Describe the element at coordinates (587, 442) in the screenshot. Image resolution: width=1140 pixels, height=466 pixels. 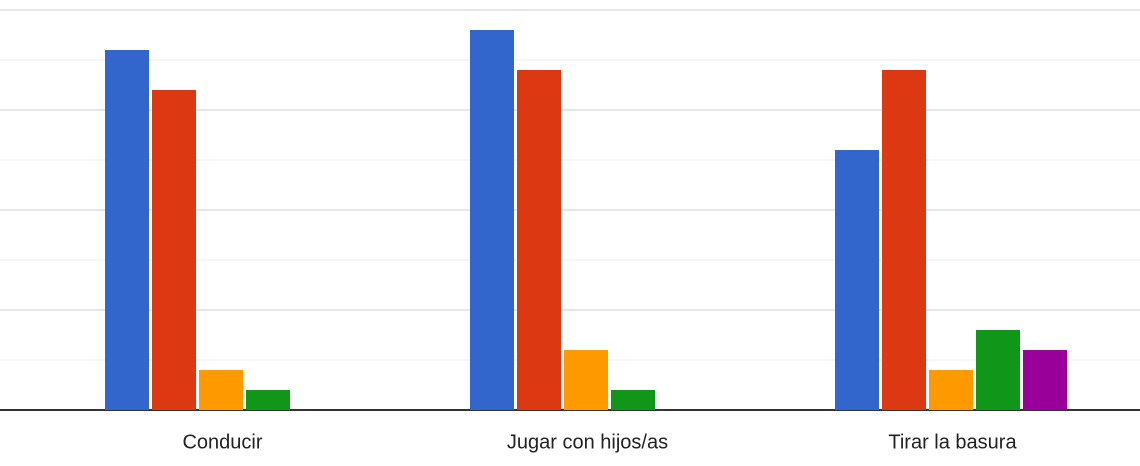
I see `x-tick-label: Jugar con hijos/as` at that location.